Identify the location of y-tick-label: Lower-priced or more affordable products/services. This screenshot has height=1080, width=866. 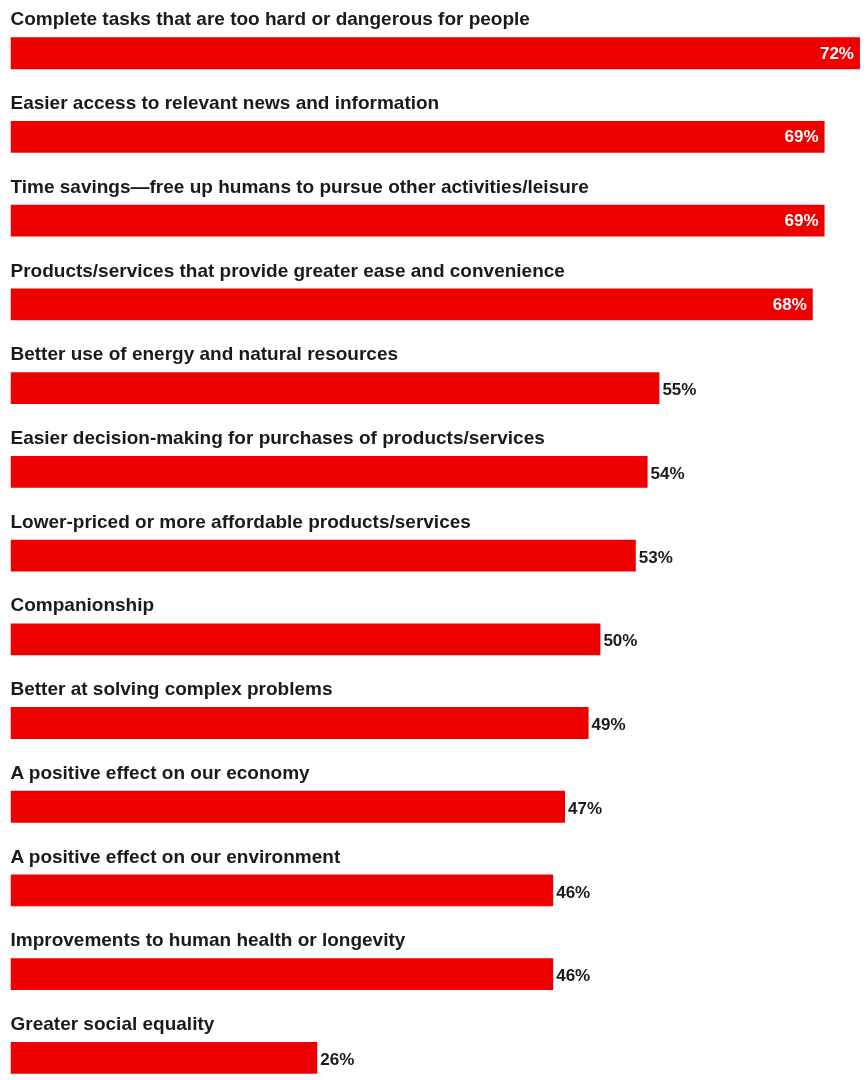
(240, 521).